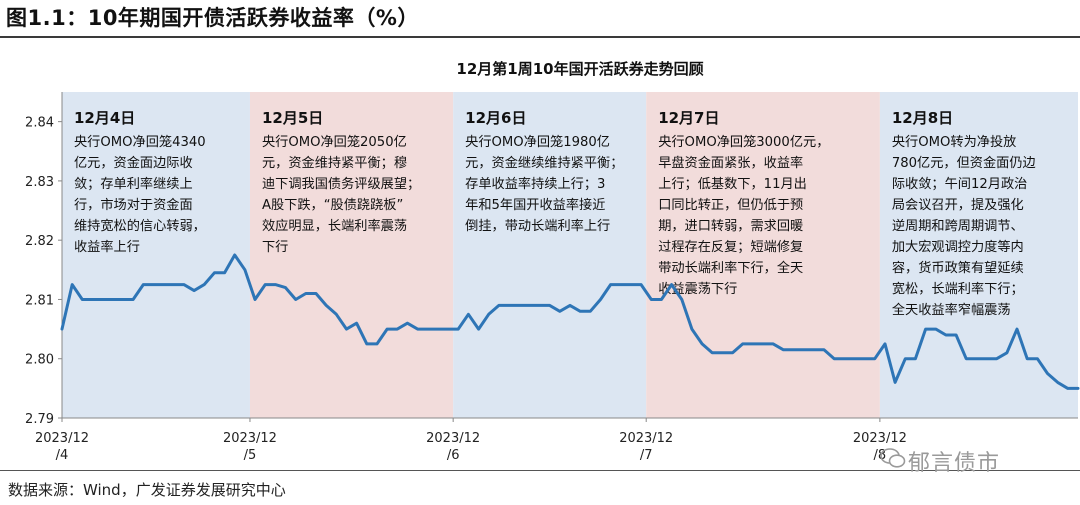 This screenshot has height=505, width=1080. What do you see at coordinates (332, 204) in the screenshot?
I see `annotation-line: A股下跌，“股债跷跷板”` at bounding box center [332, 204].